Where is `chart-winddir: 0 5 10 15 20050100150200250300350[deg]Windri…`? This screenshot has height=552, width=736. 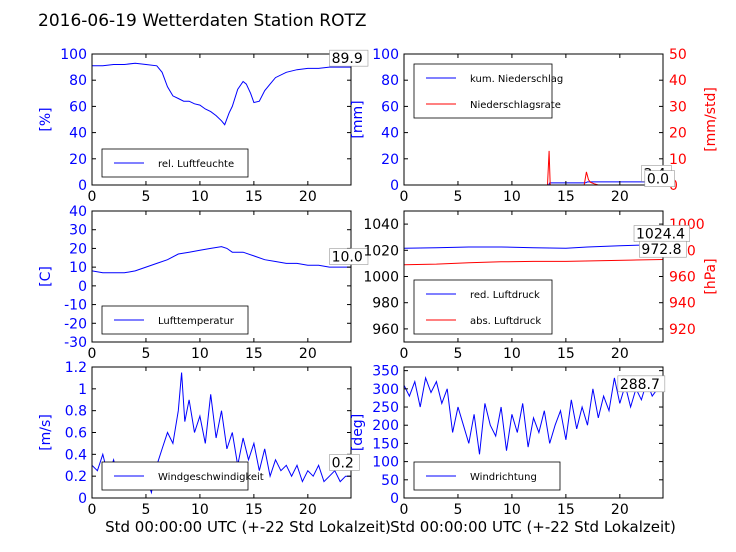
chart-winddir: 0 5 10 15 20050100150200250300350[deg]Windri… is located at coordinates (508, 441).